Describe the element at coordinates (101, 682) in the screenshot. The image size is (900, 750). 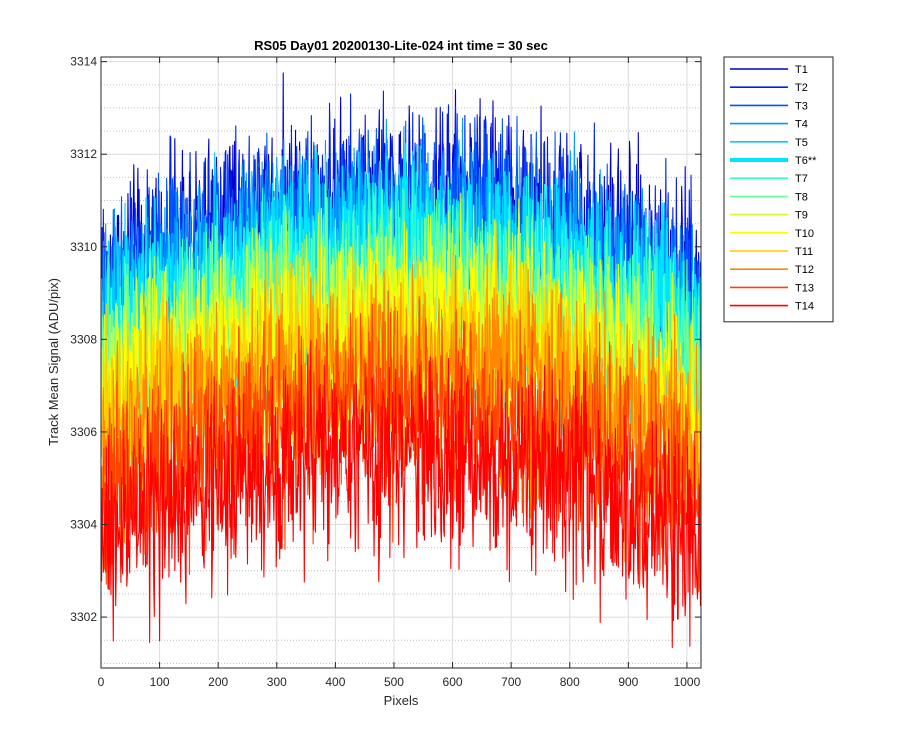
I see `x-tick-label: 0` at that location.